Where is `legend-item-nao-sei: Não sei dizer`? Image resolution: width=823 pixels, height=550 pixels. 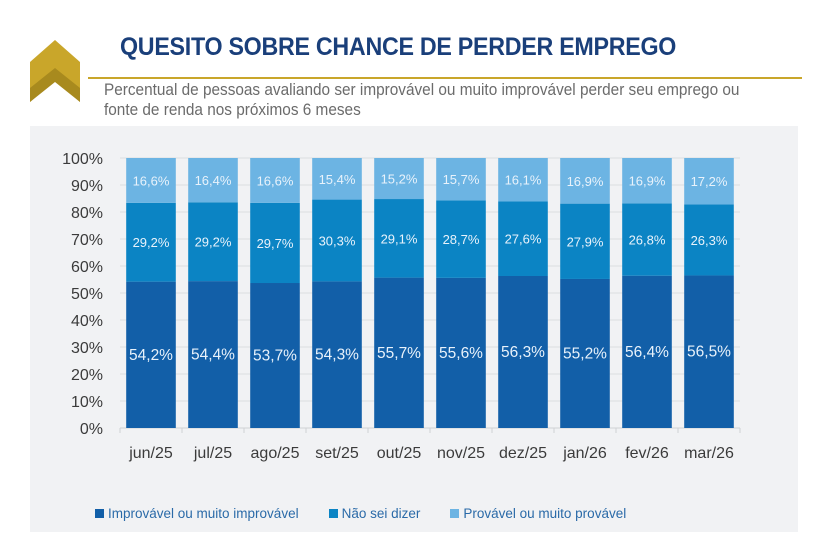
legend-item-nao-sei: Não sei dizer is located at coordinates (374, 513).